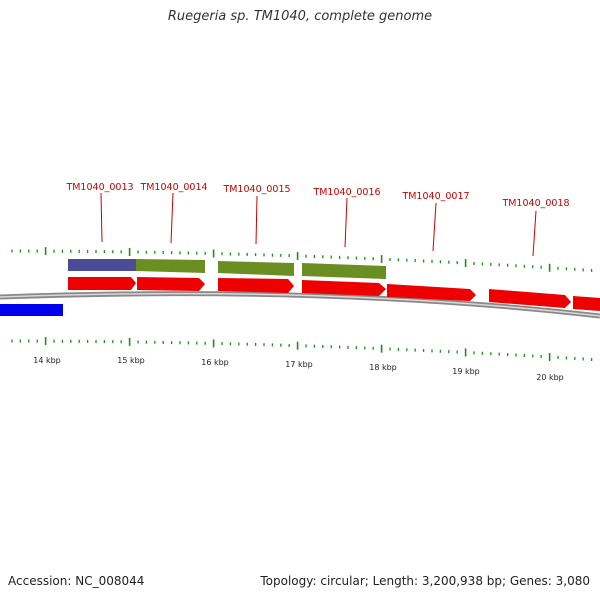 This screenshot has width=600, height=600. I want to click on lower-tick-ring, so click(302, 349).